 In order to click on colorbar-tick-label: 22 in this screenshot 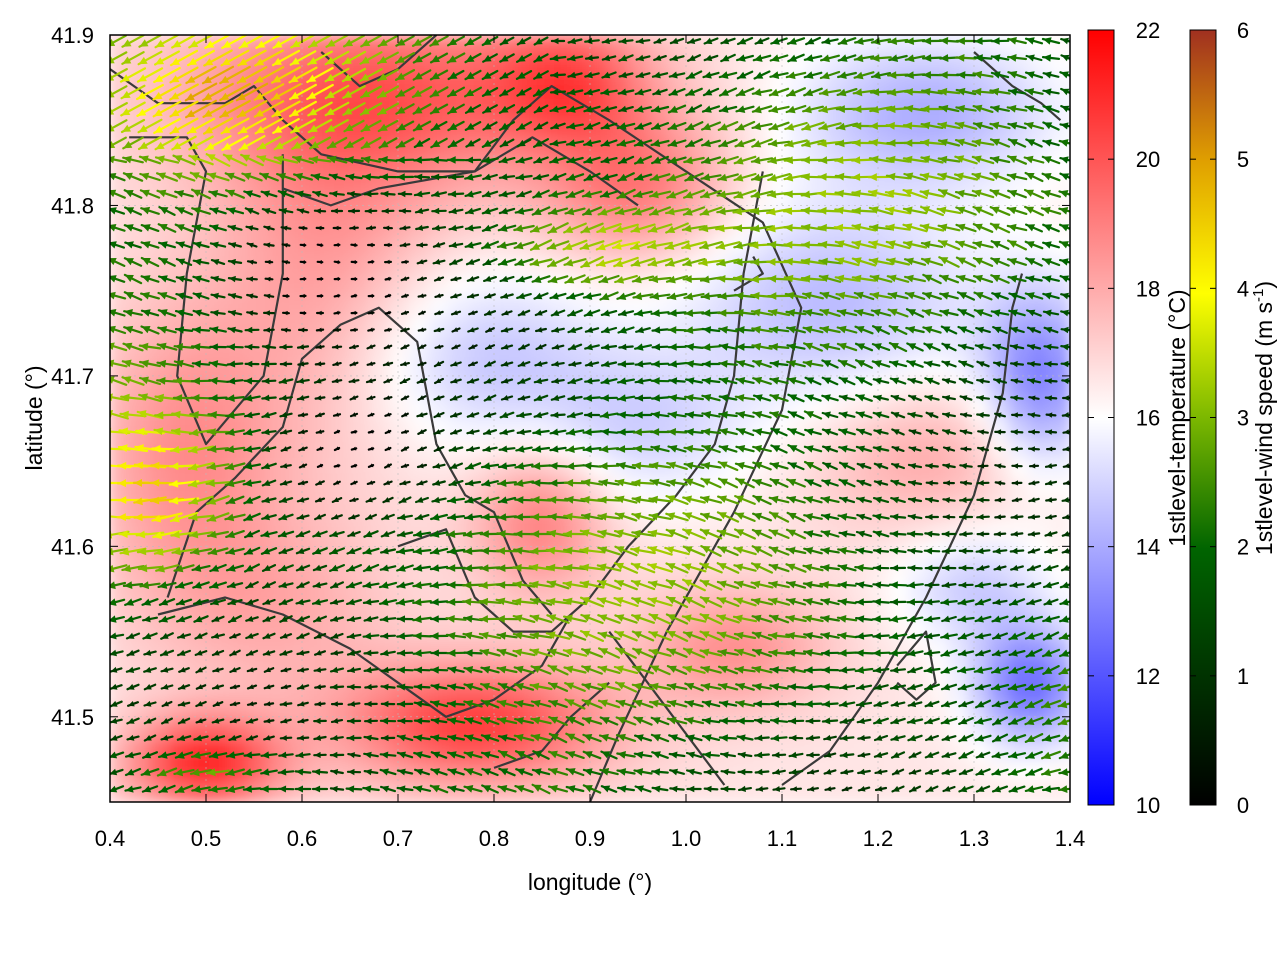, I will do `click(1148, 30)`.